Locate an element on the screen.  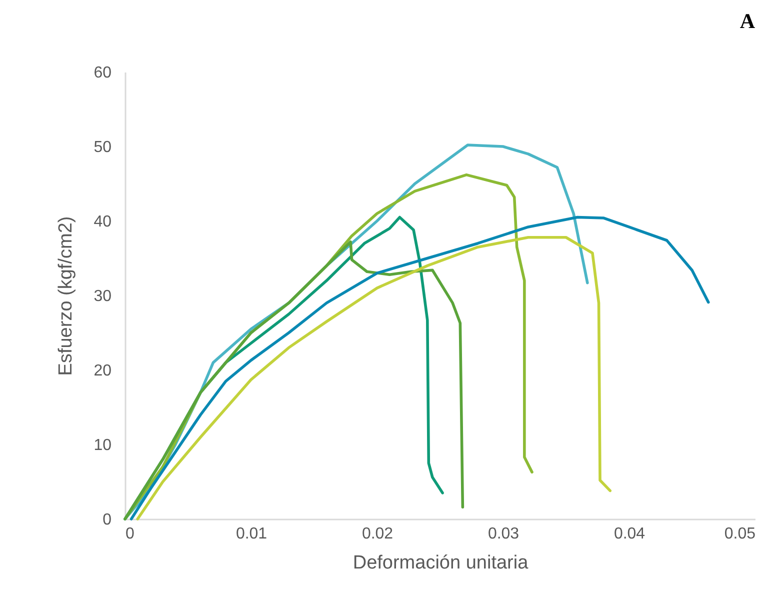
x-tick-label: 0.01 is located at coordinates (252, 534).